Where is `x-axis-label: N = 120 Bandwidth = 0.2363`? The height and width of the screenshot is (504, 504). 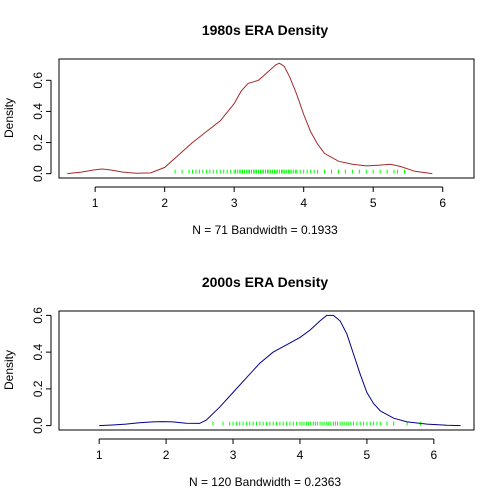
x-axis-label: N = 120 Bandwidth = 0.2363 is located at coordinates (265, 482).